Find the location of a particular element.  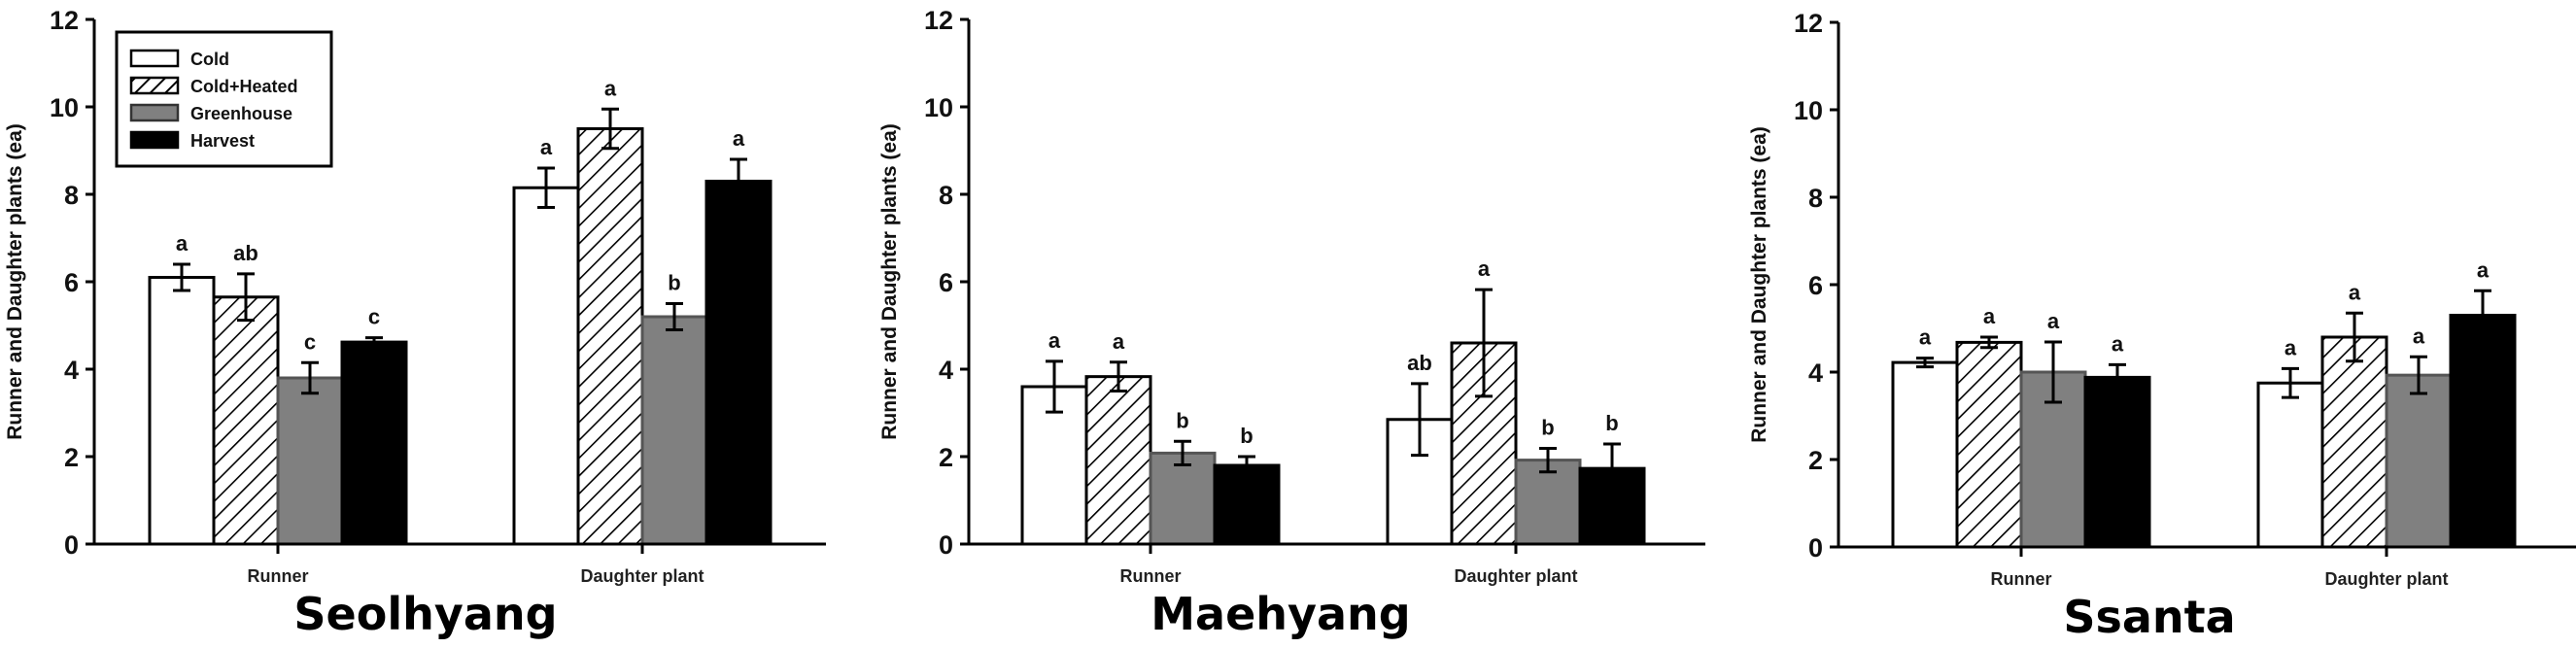

legend-label: Cold+Heated is located at coordinates (244, 86).